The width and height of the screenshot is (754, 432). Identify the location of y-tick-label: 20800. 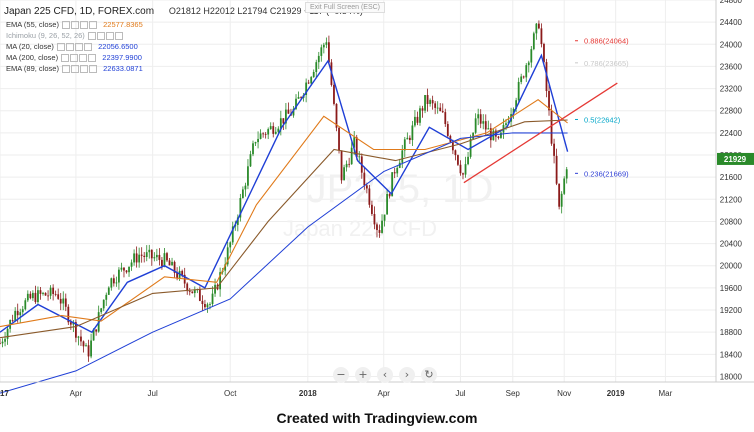
(731, 221).